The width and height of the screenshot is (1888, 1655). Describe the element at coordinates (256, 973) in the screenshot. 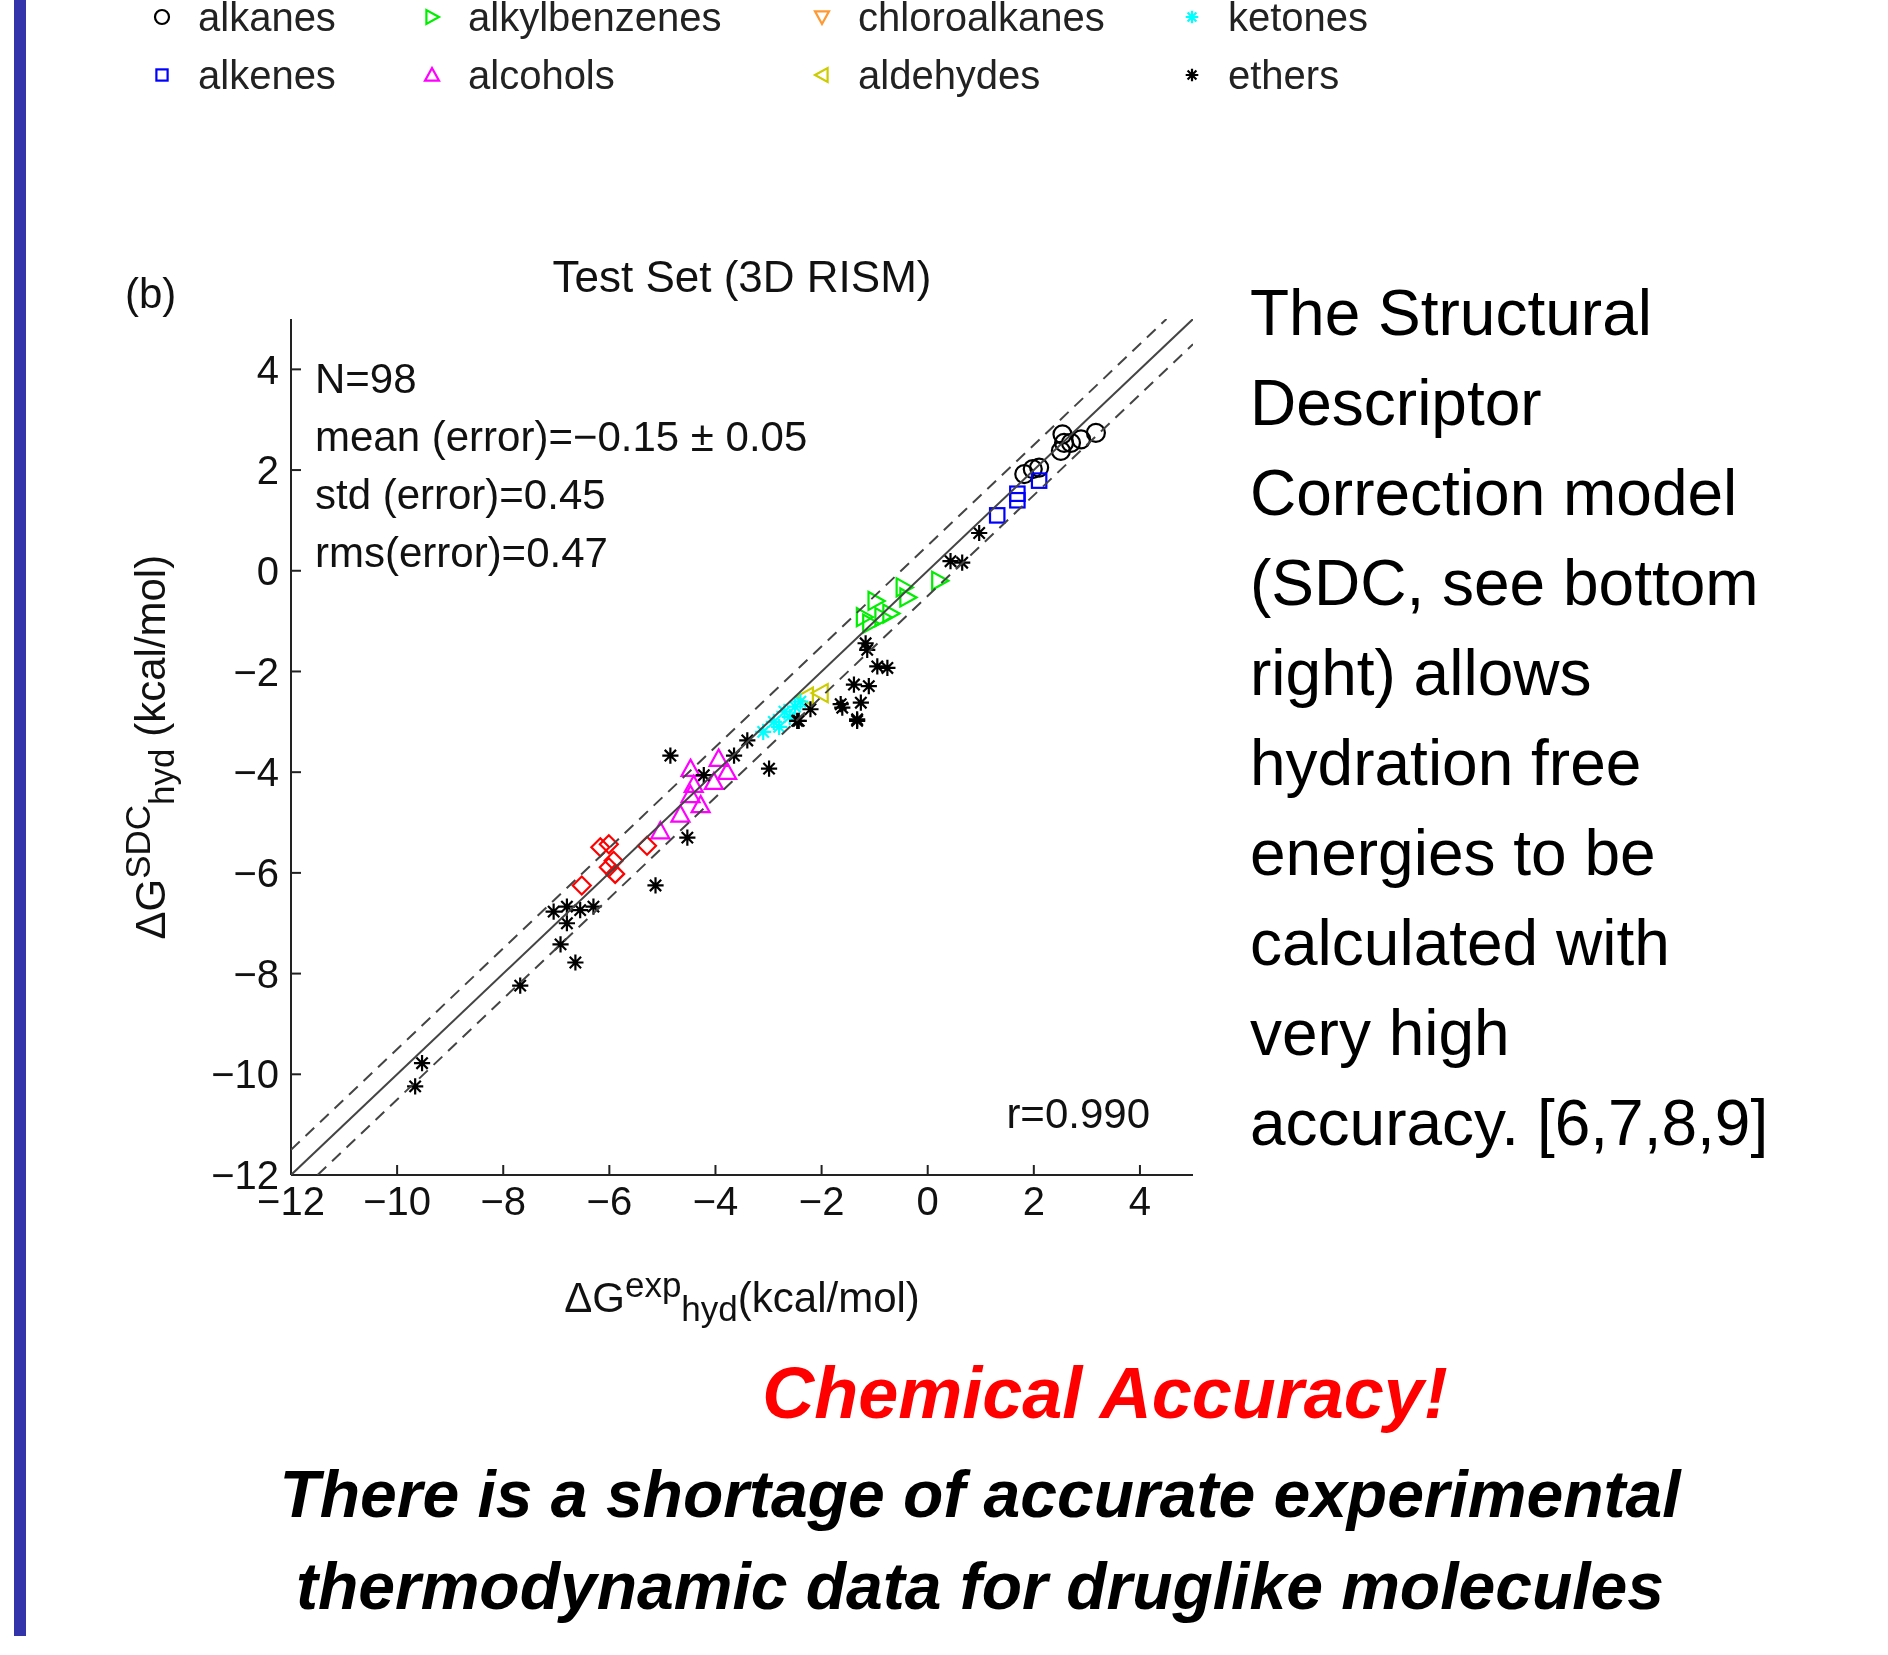

I see `y-tick-label: −8` at that location.